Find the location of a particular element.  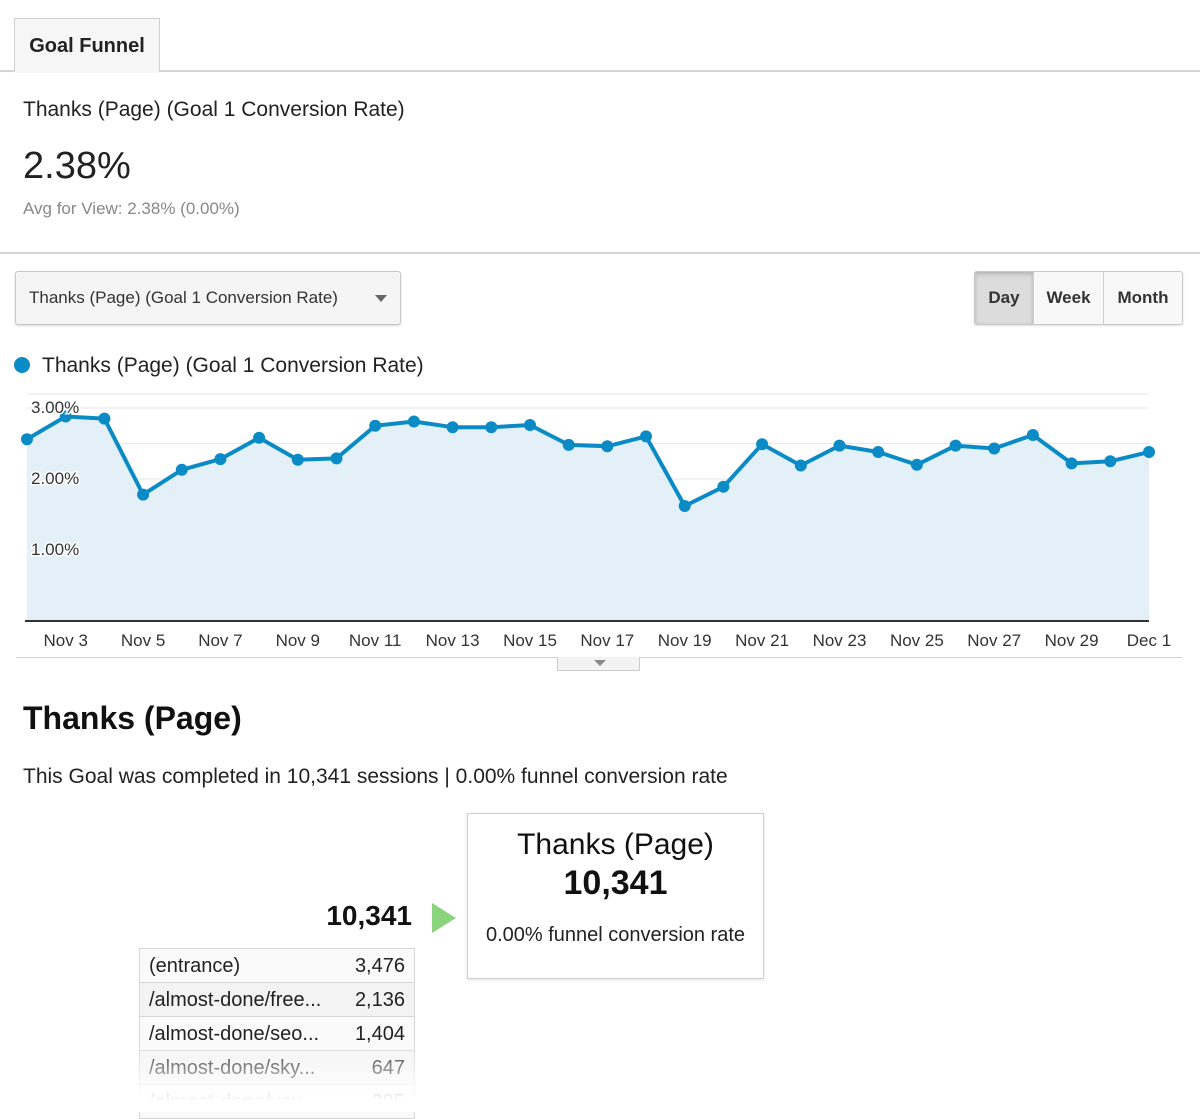

chart-collapse-toggle is located at coordinates (598, 664).